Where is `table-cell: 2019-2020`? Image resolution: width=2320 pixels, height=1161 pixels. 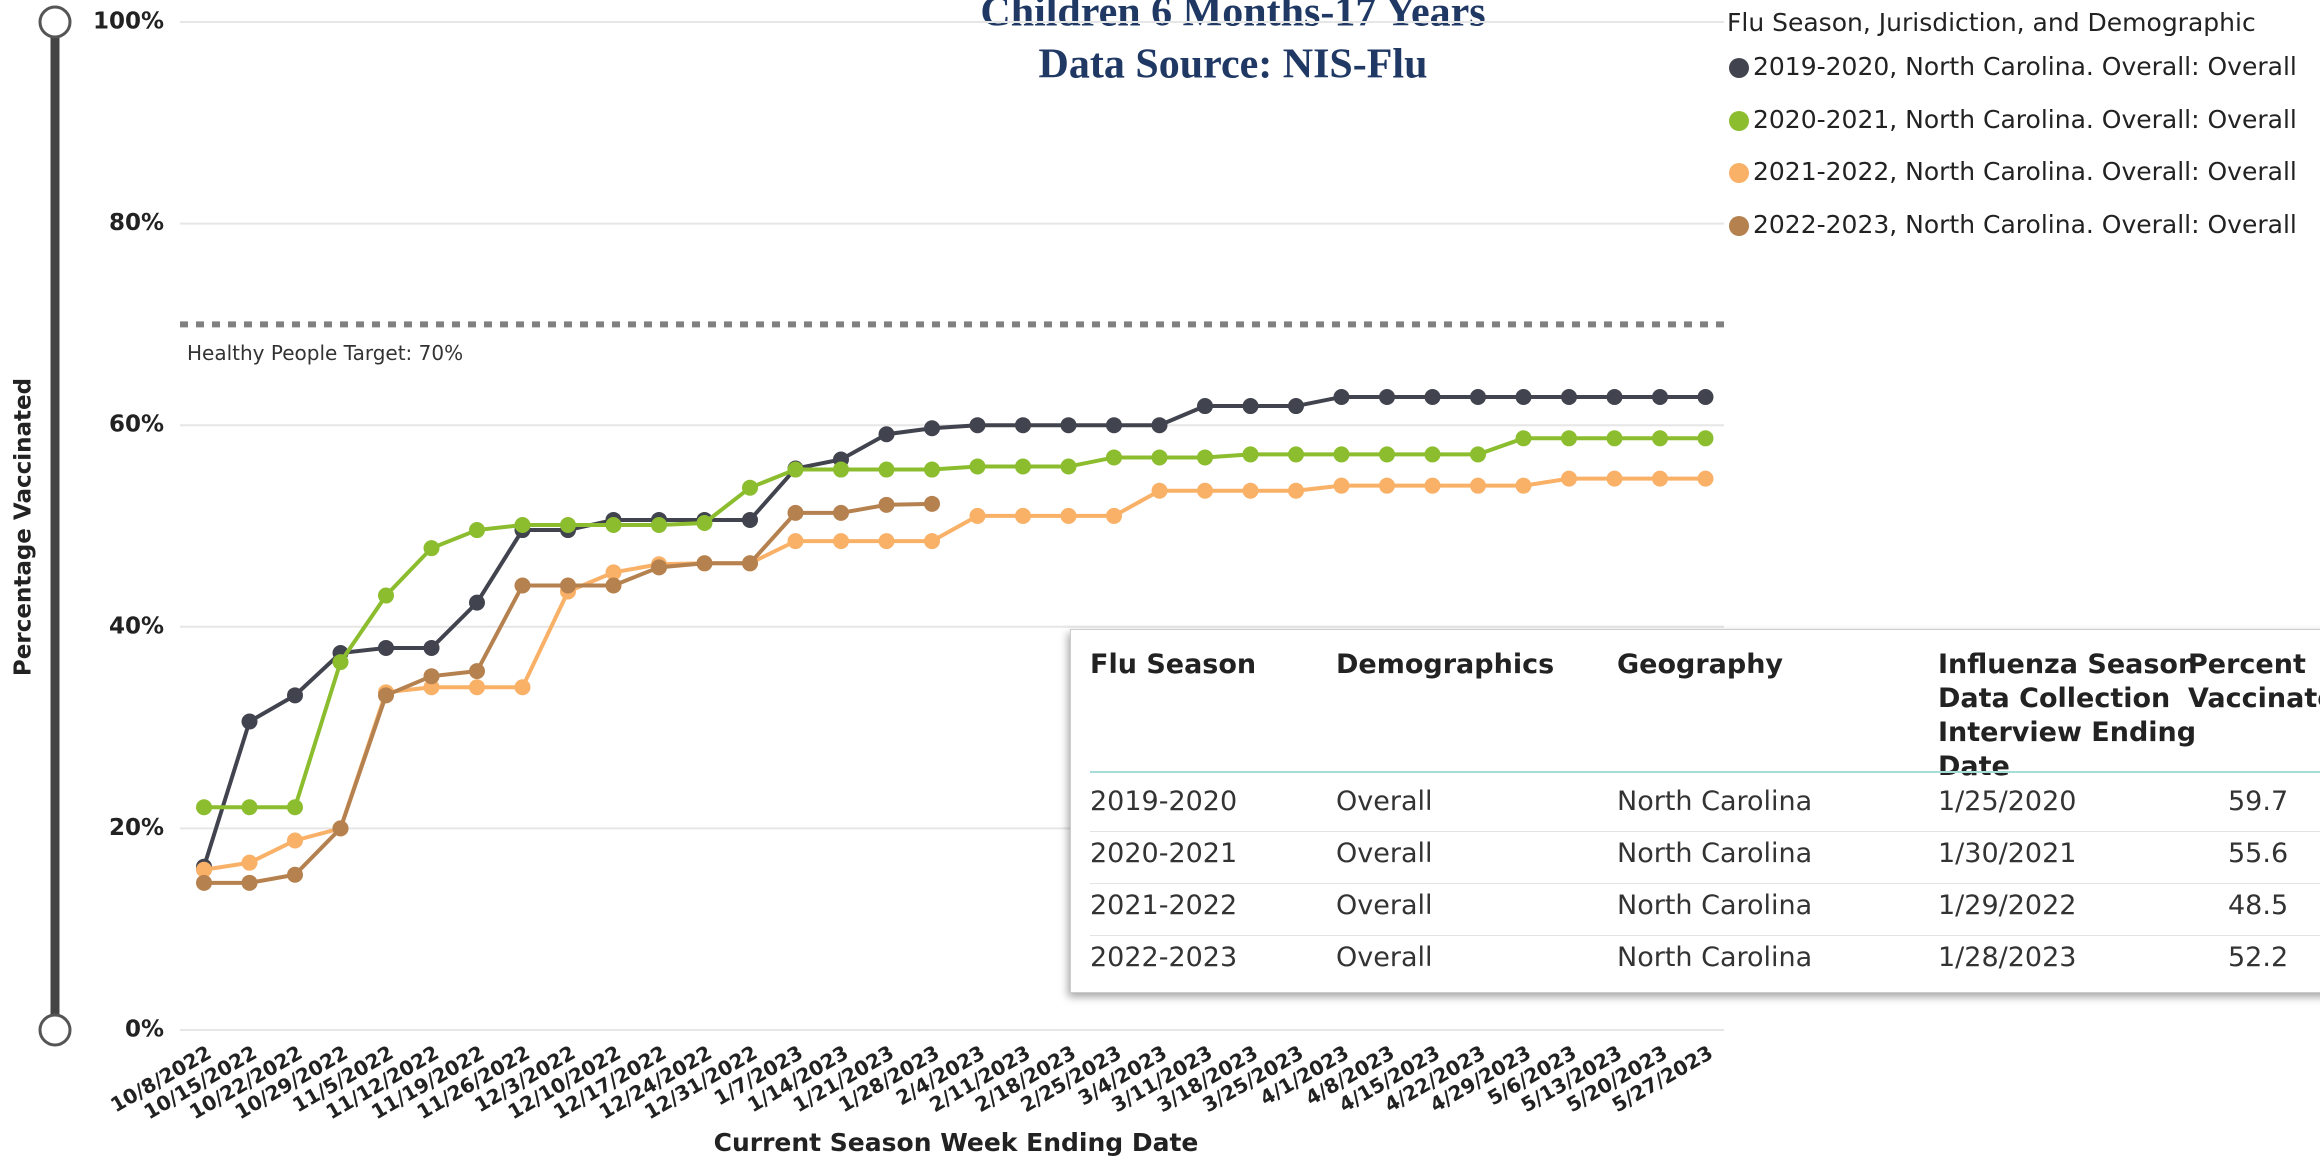 table-cell: 2019-2020 is located at coordinates (1164, 801).